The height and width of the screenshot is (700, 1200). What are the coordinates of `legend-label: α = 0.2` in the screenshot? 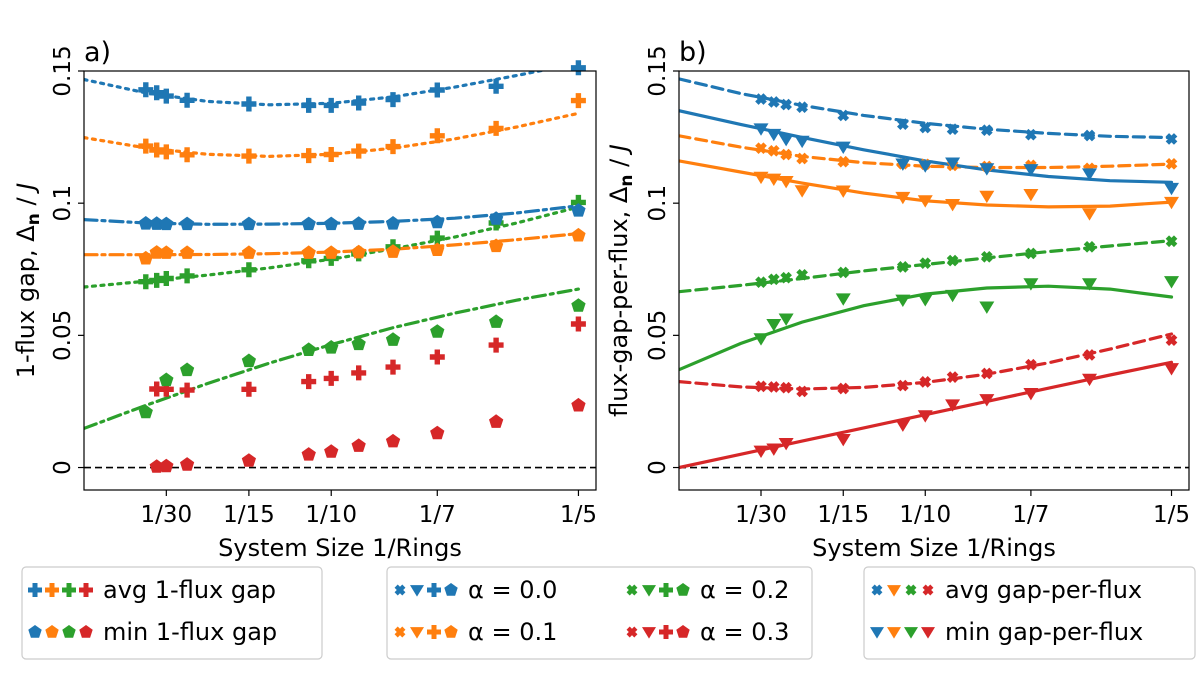 It's located at (744, 590).